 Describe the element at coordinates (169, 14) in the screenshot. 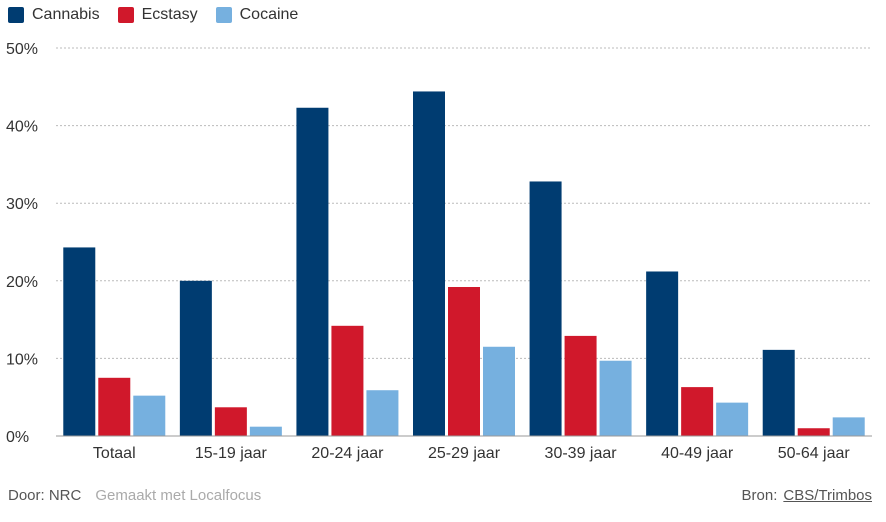

I see `legend-label-ecstasy: Ecstasy` at that location.